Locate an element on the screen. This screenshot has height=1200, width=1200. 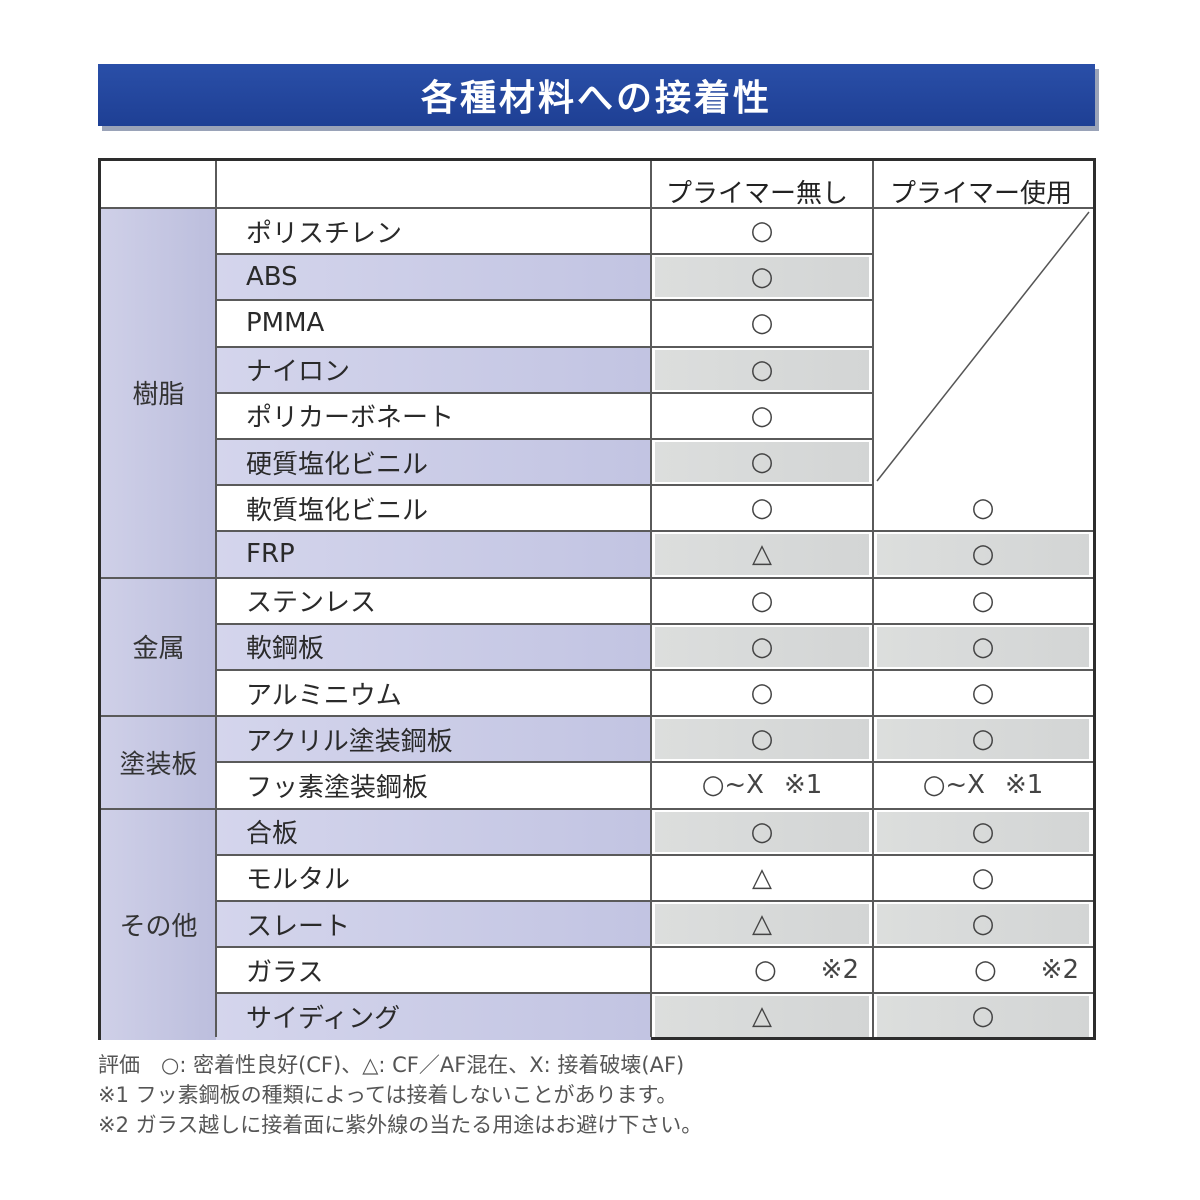
rating-footnote: ※1 is located at coordinates (803, 785).